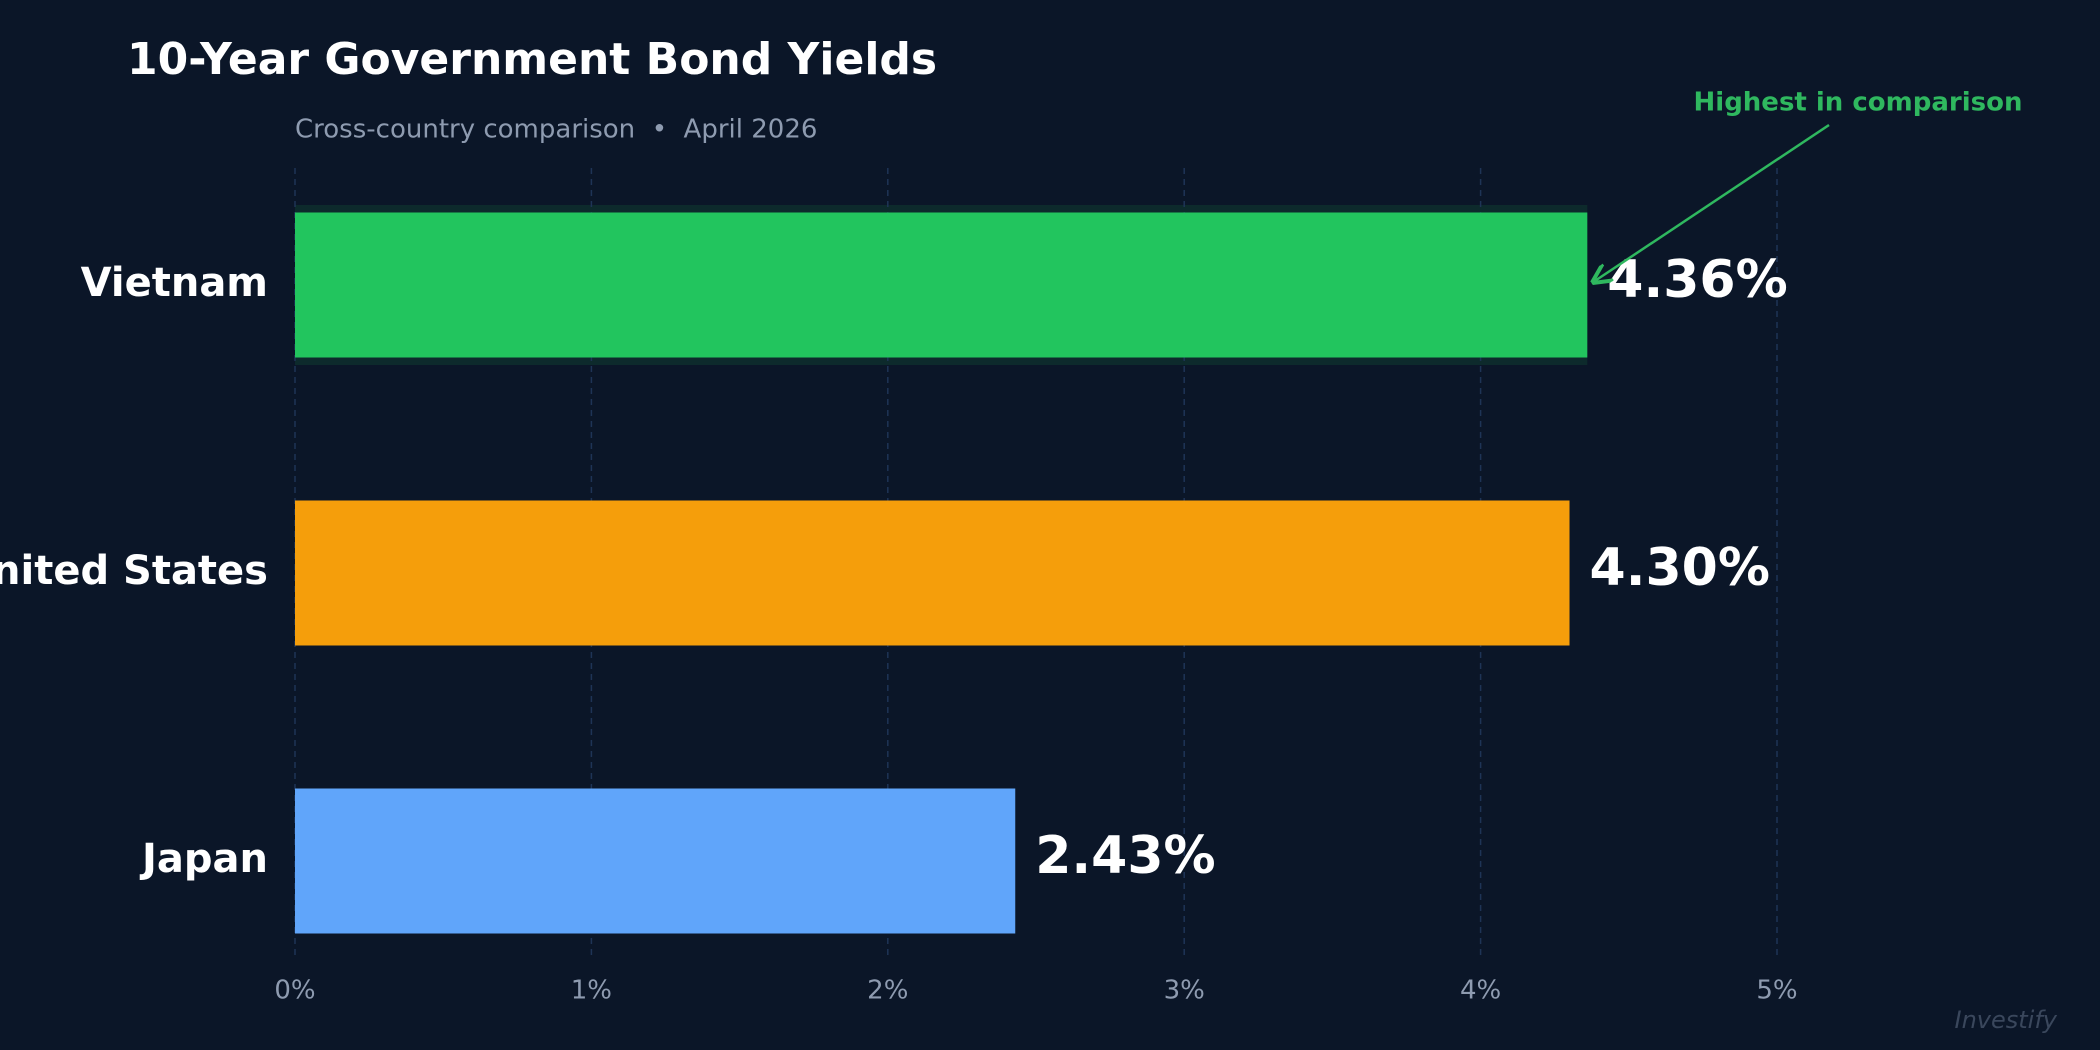  I want to click on x-tick-label: 0%, so click(294, 991).